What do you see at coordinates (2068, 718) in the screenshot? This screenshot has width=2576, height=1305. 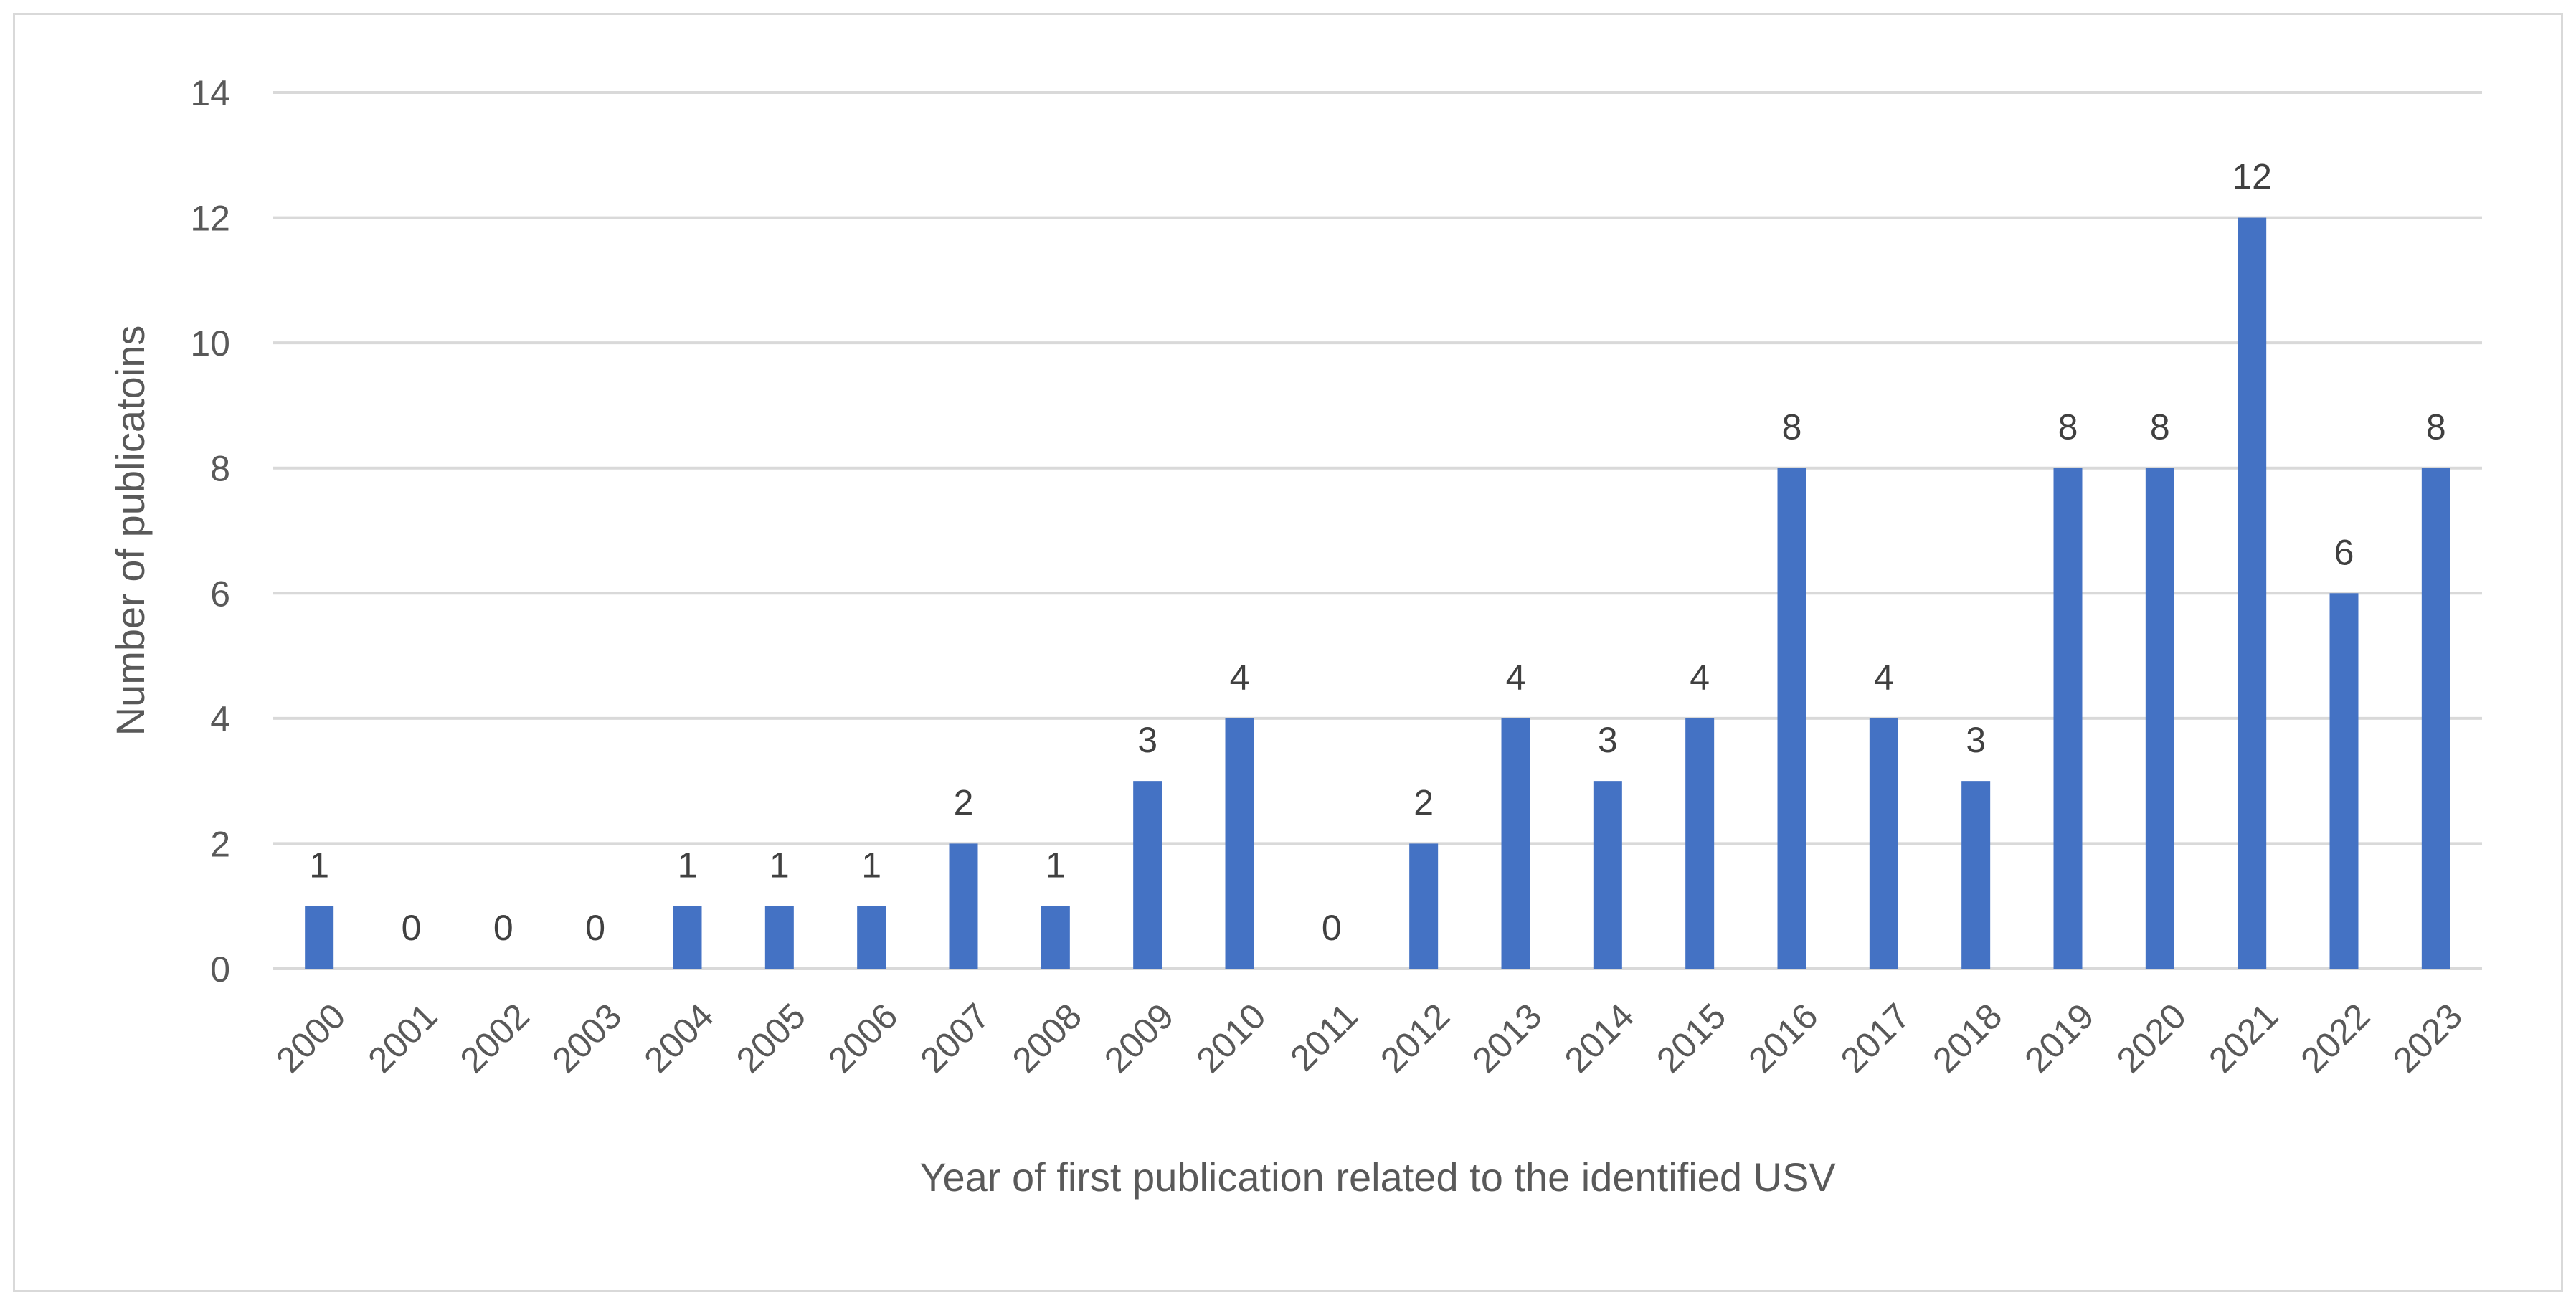 I see `bar-2019` at bounding box center [2068, 718].